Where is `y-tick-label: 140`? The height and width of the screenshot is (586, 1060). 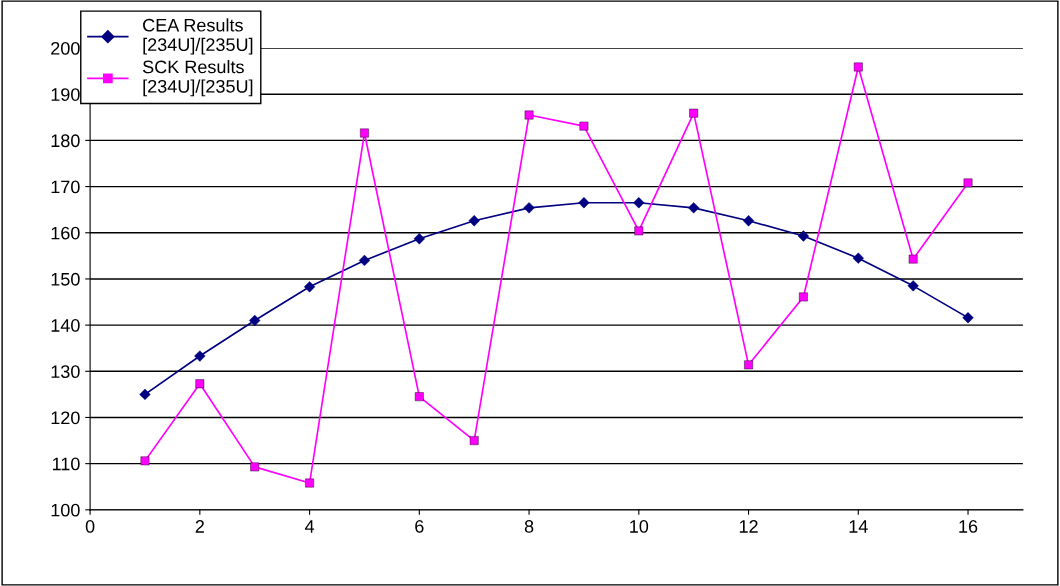
y-tick-label: 140 is located at coordinates (65, 325).